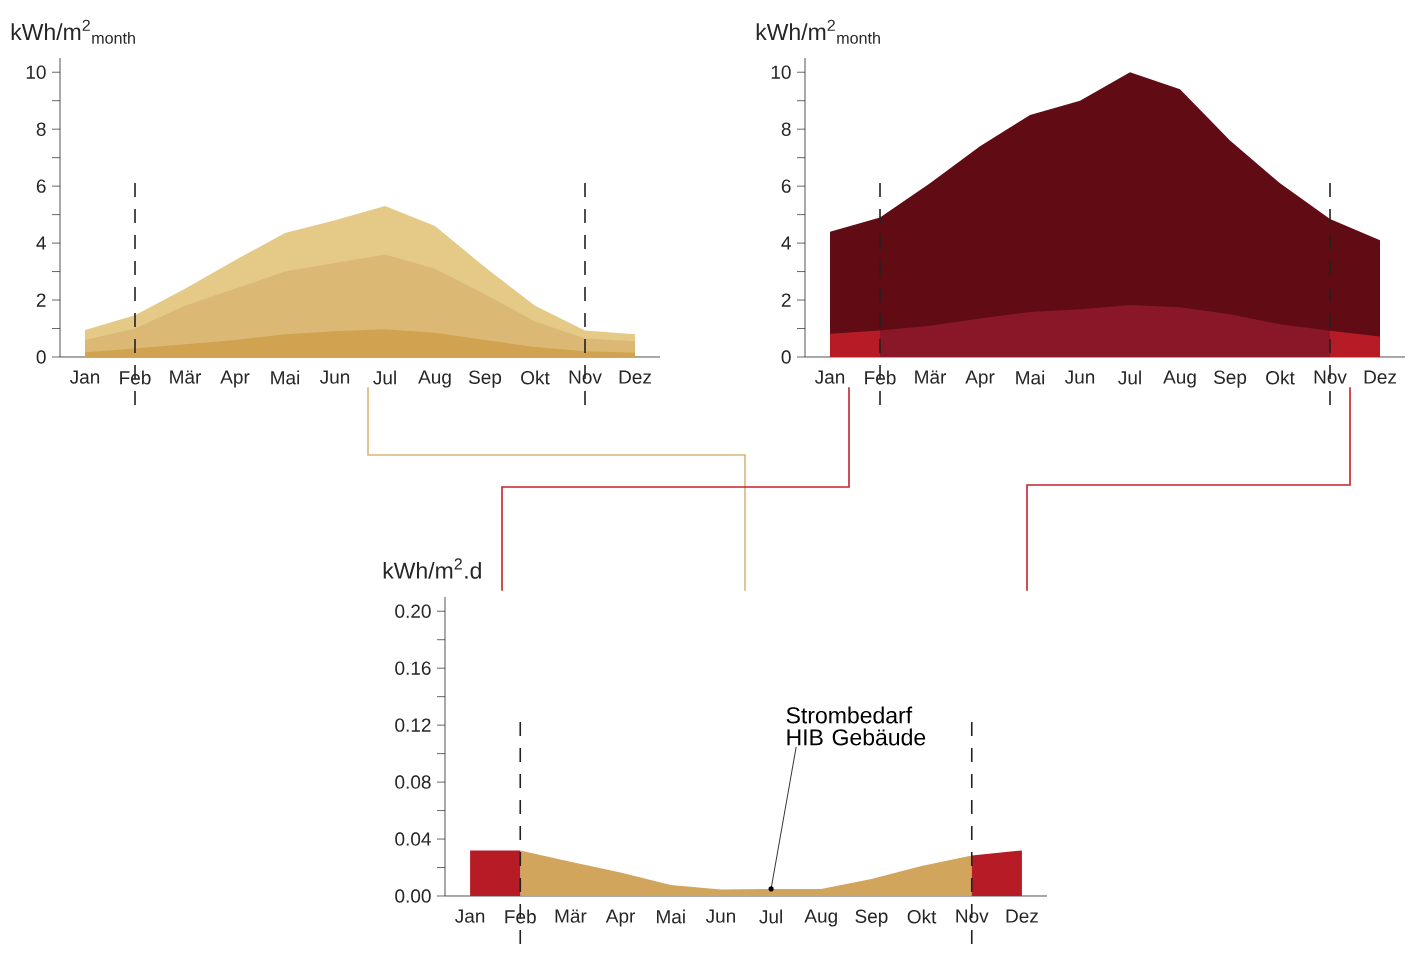 The width and height of the screenshot is (1423, 953). What do you see at coordinates (856, 726) in the screenshot?
I see `annotation: Strombedarf HIB Gebäude` at bounding box center [856, 726].